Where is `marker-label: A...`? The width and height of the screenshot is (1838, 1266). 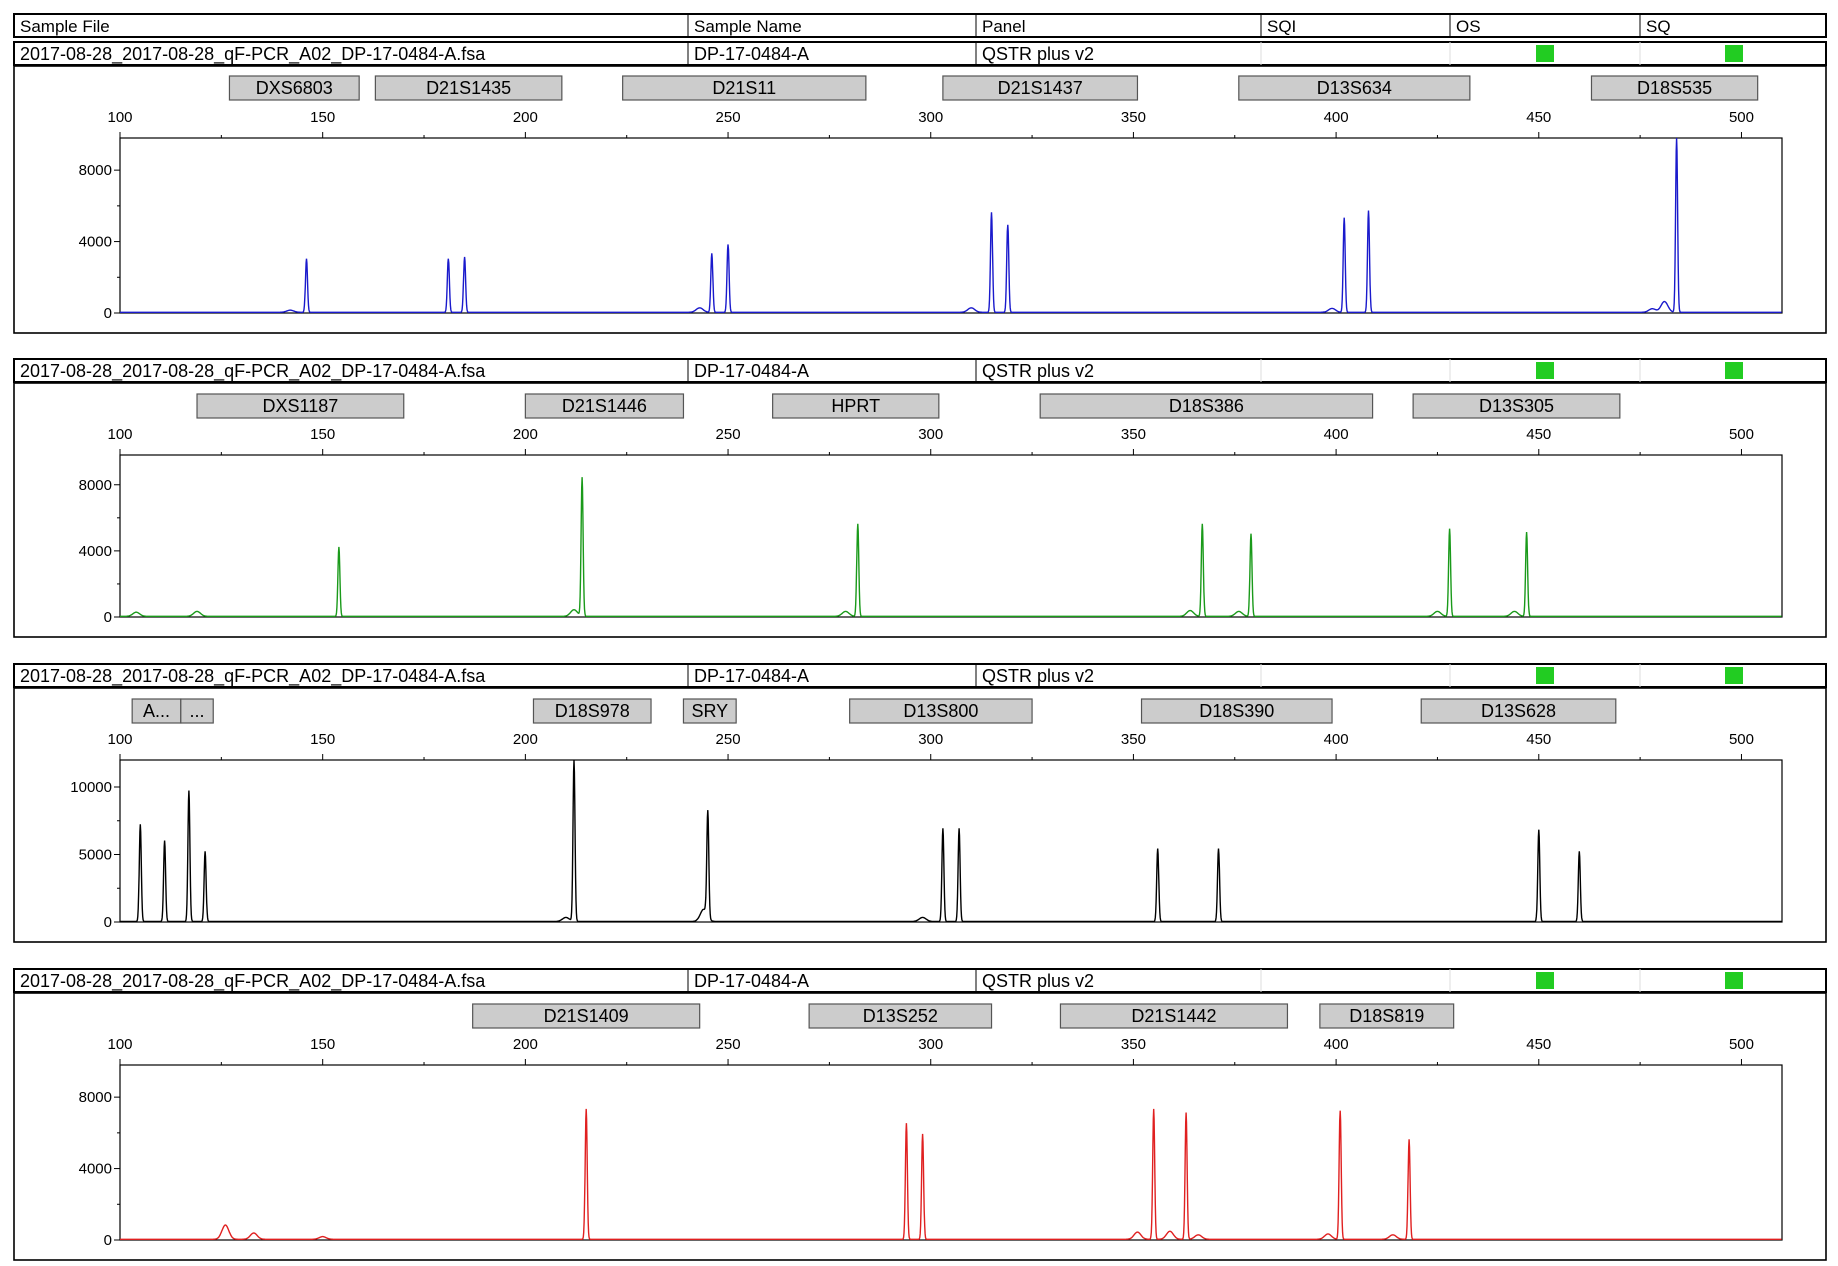
marker-label: A... is located at coordinates (156, 711).